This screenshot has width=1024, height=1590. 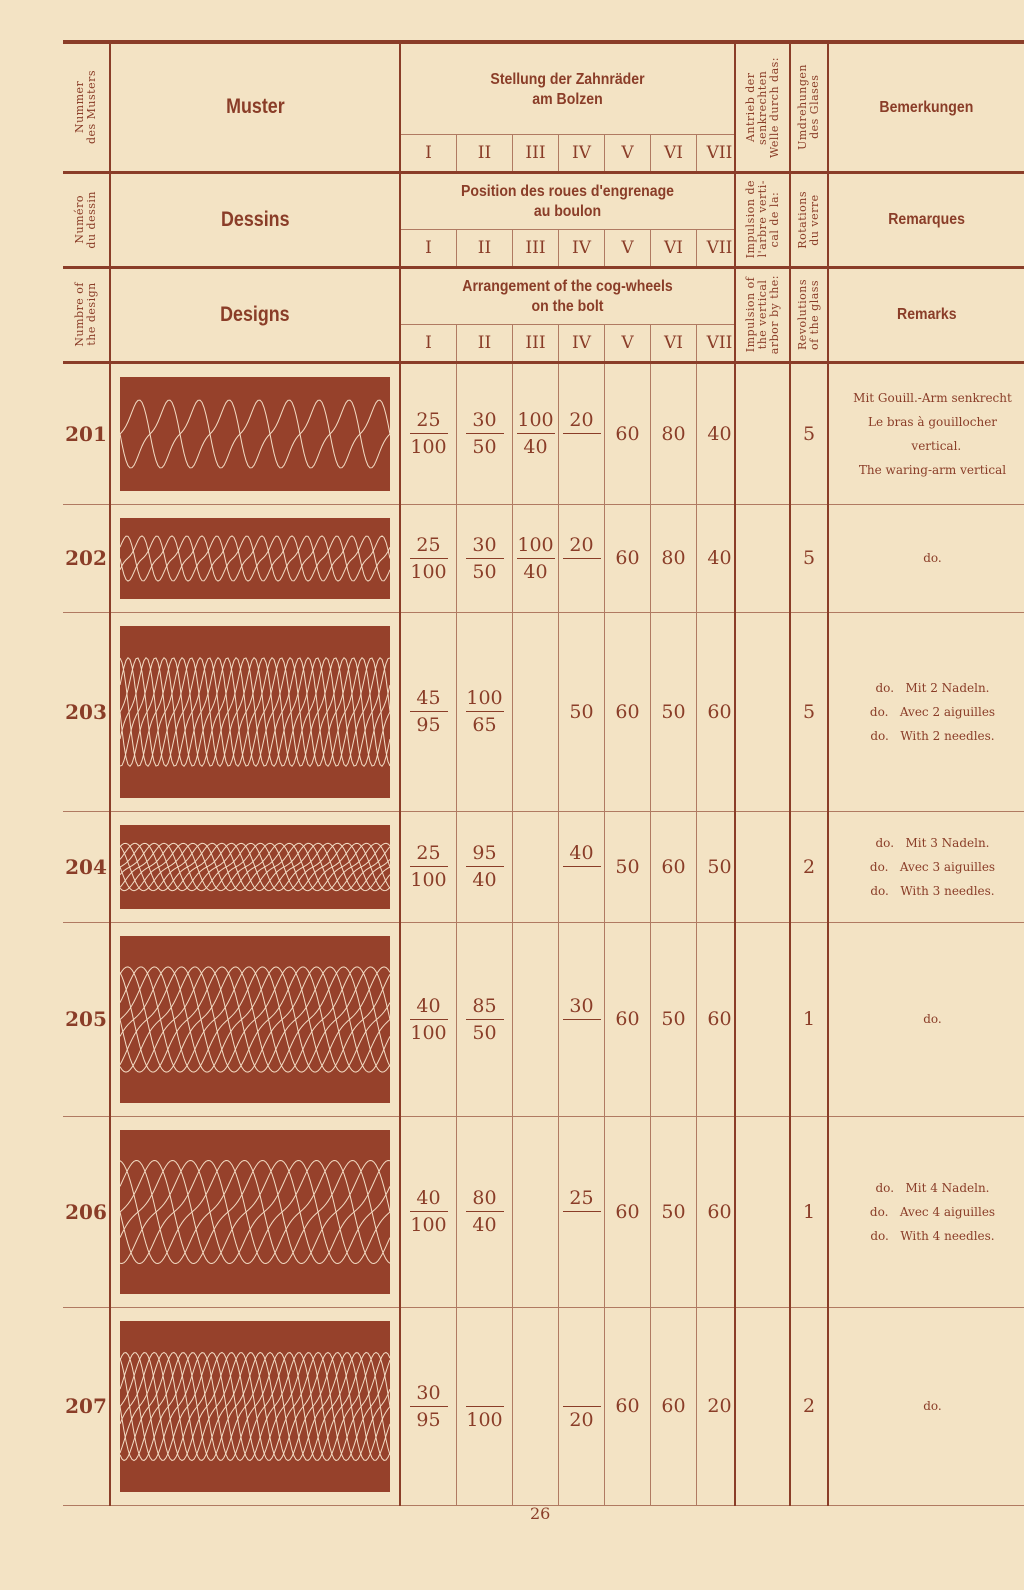 I want to click on gear-cells: 25 100 95 40 40 50 60 50, so click(x=567, y=866).